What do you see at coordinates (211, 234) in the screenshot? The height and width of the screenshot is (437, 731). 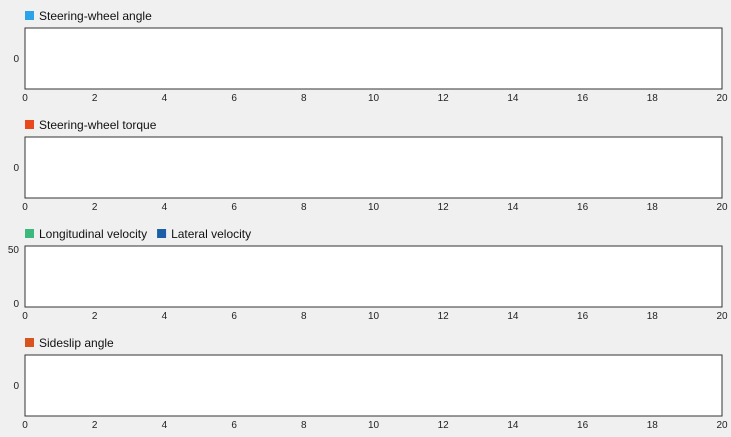 I see `legend-entry: Lateral velocity` at bounding box center [211, 234].